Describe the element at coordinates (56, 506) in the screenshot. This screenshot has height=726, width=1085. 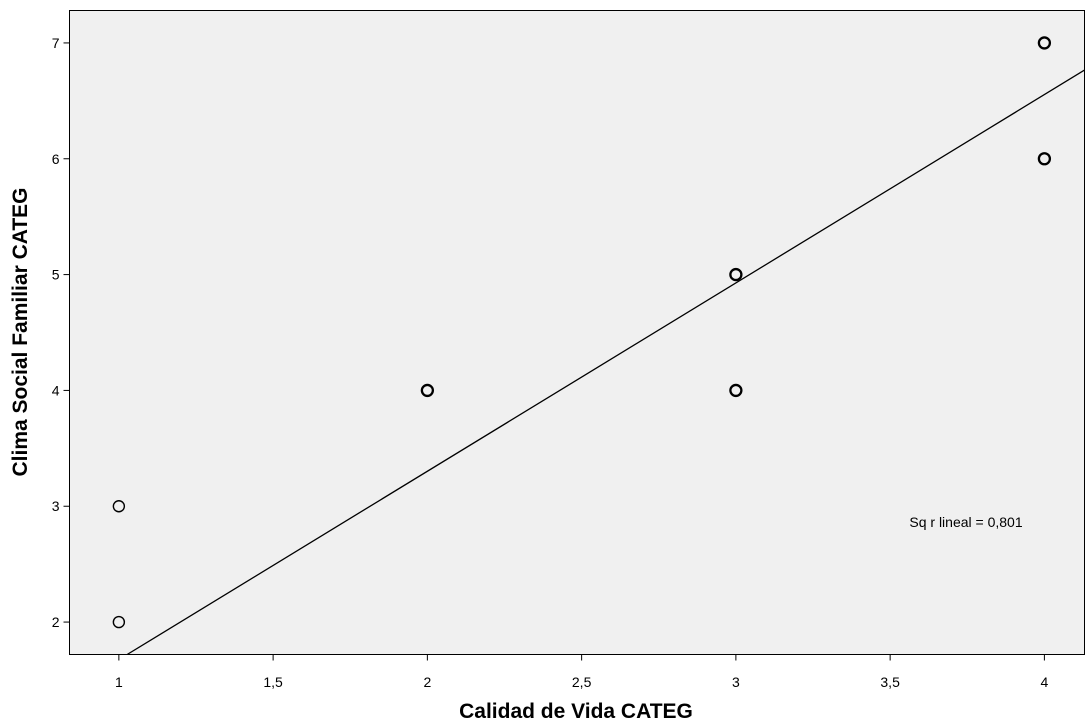
I see `y-tick-label: 3` at that location.